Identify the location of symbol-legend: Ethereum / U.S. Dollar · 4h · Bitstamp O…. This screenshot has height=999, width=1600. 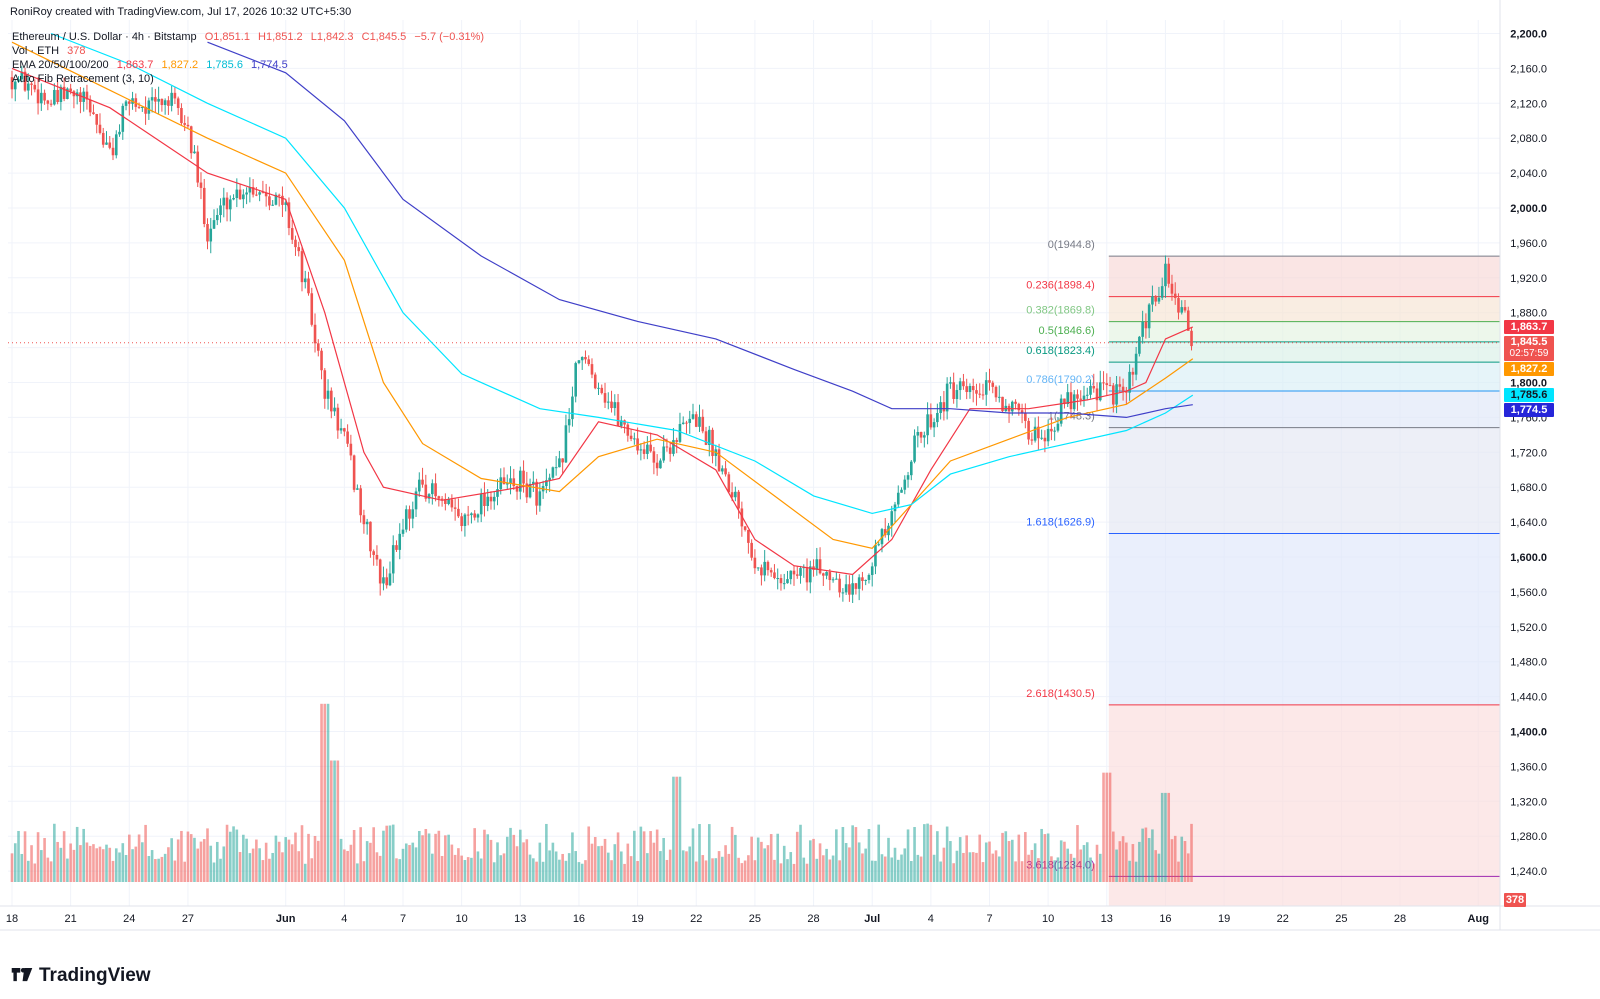
(250, 37).